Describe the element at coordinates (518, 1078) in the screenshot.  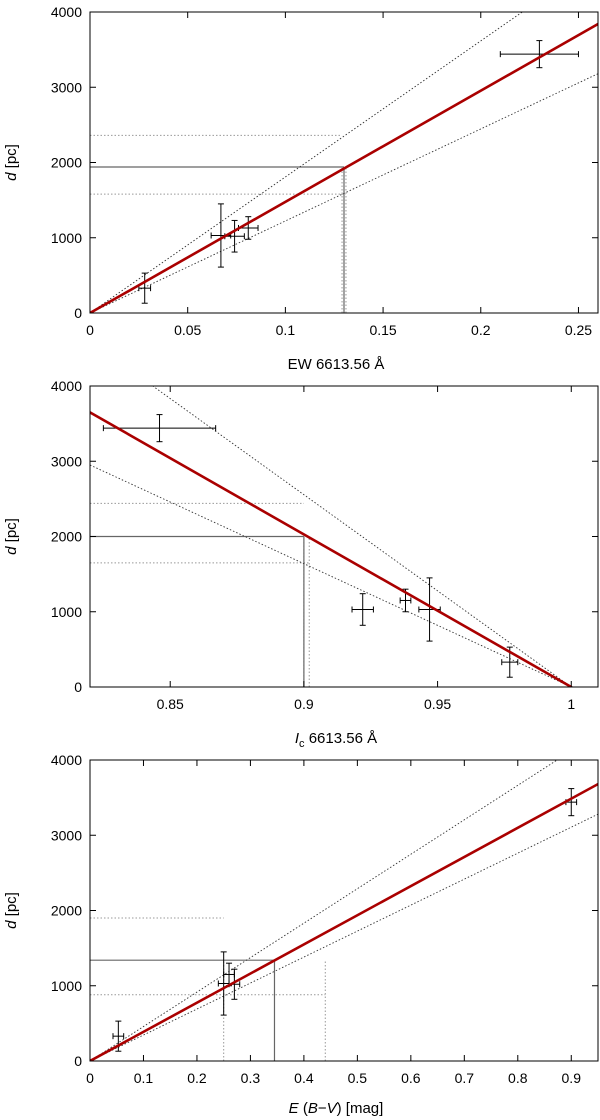
I see `x-tick-label: 0.8` at that location.